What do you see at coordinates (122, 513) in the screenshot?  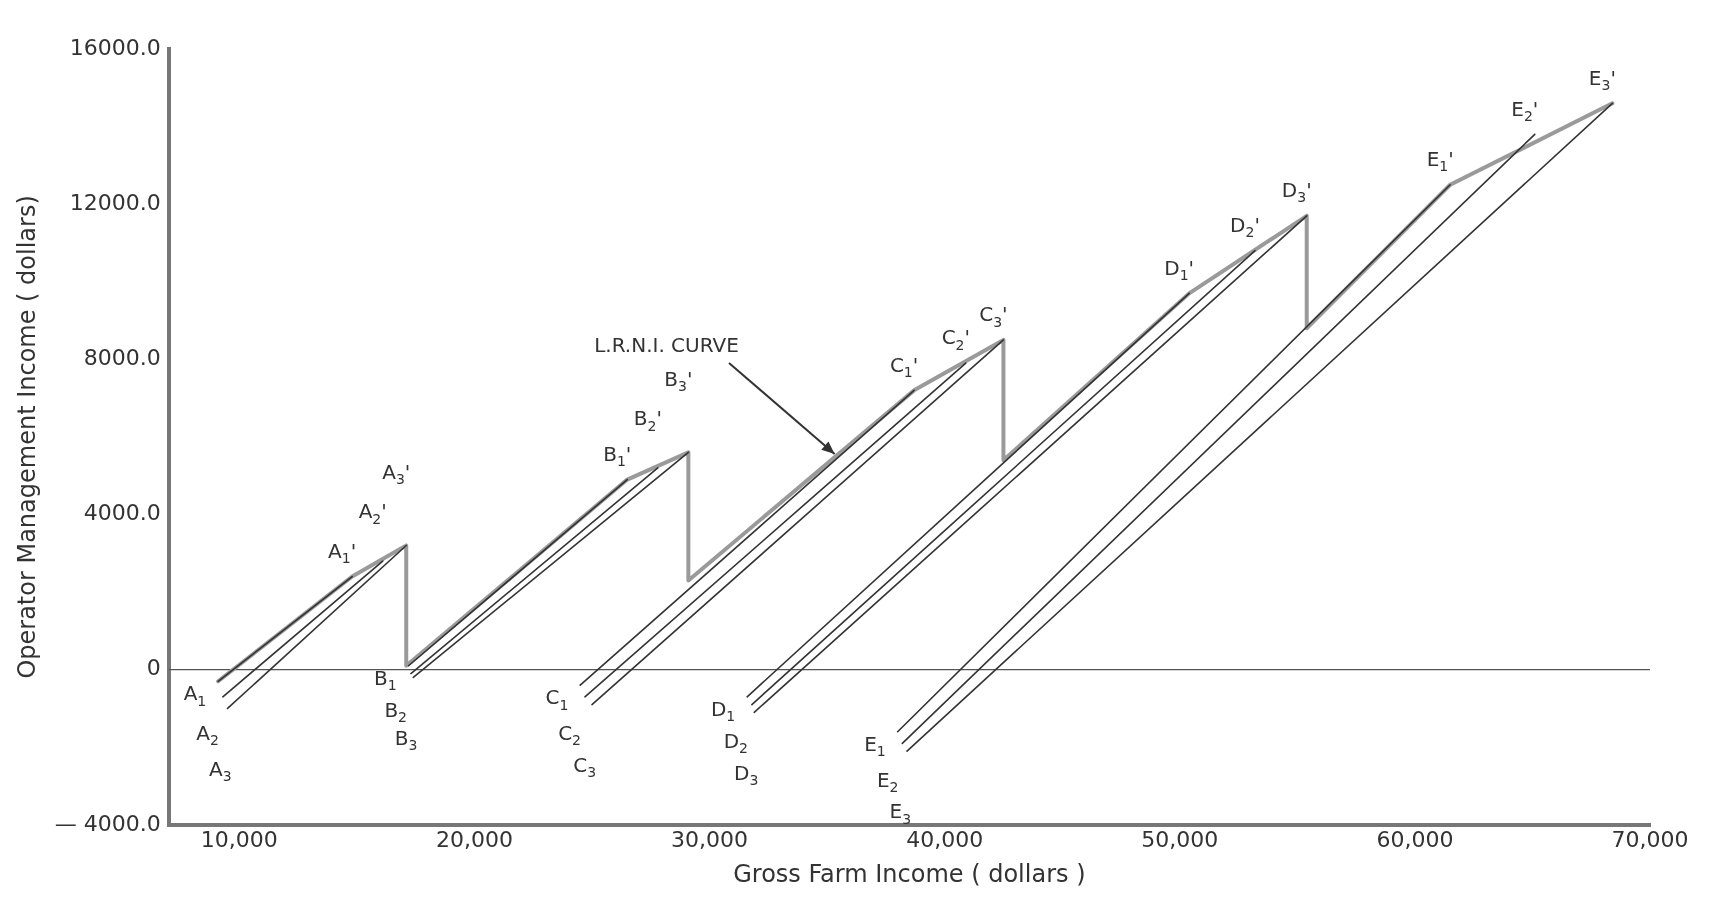 I see `y-tick-label: 4000.0` at bounding box center [122, 513].